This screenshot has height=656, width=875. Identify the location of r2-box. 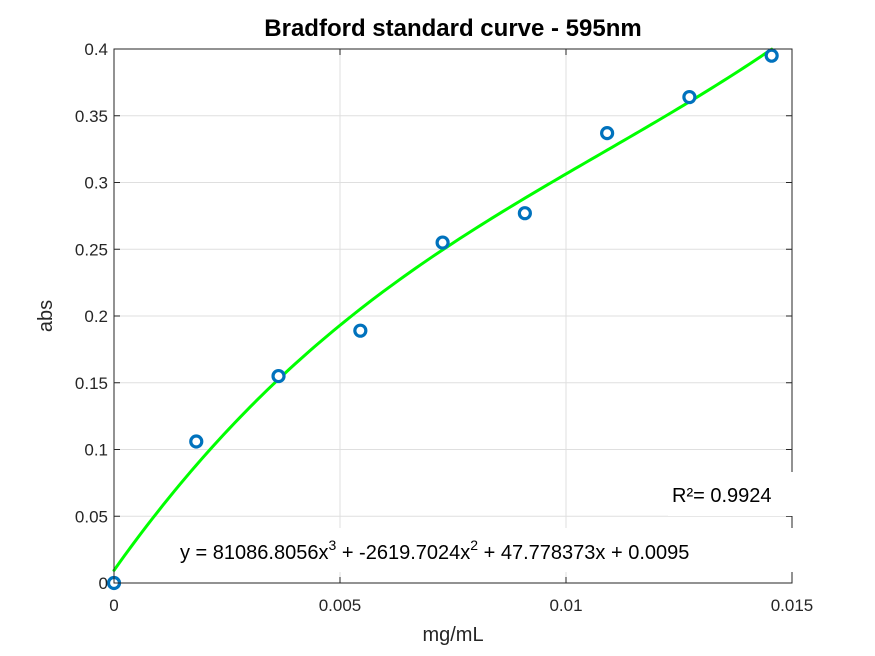
(733, 494).